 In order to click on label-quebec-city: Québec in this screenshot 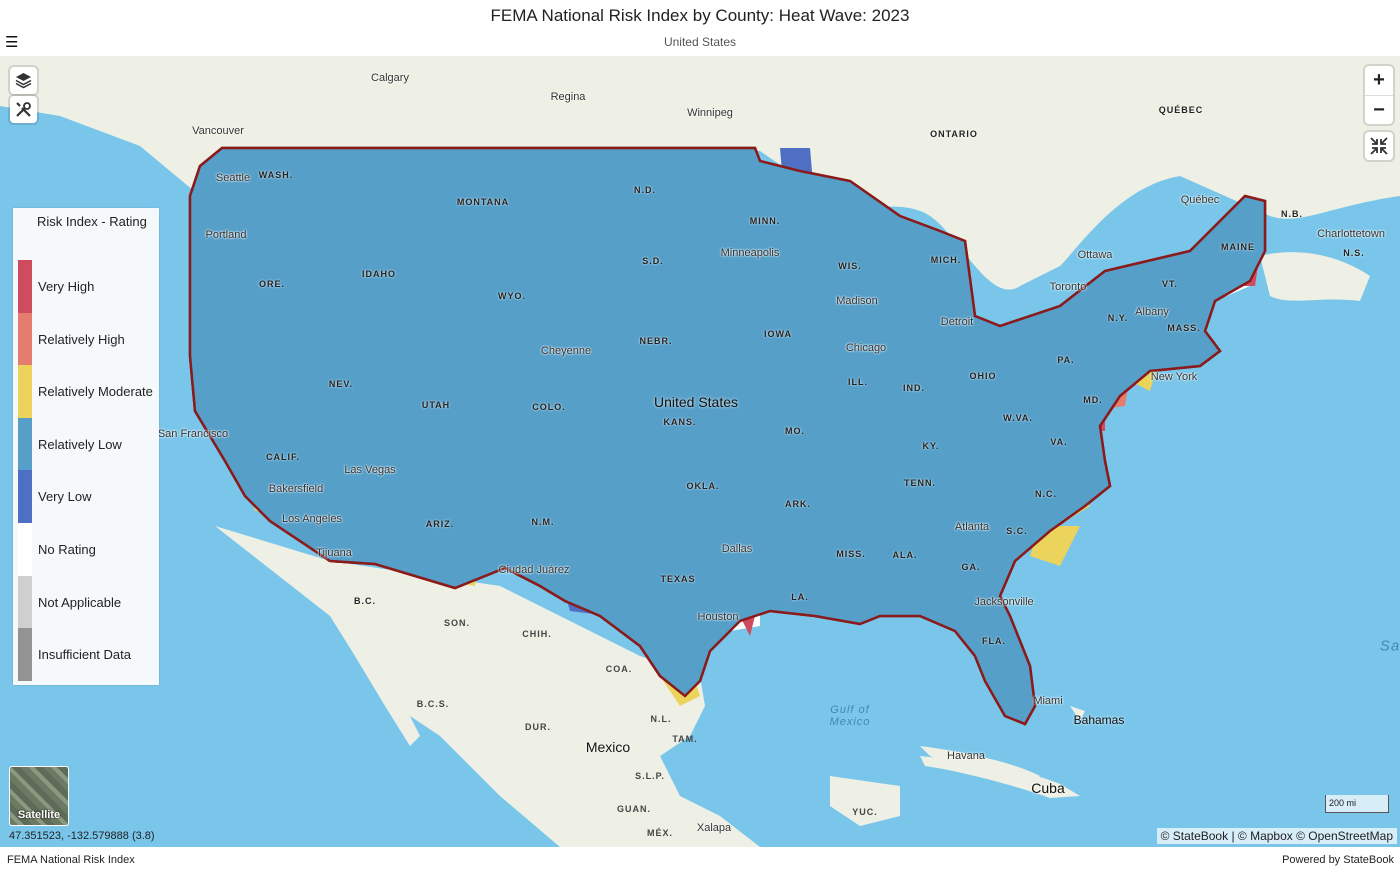, I will do `click(1200, 200)`.